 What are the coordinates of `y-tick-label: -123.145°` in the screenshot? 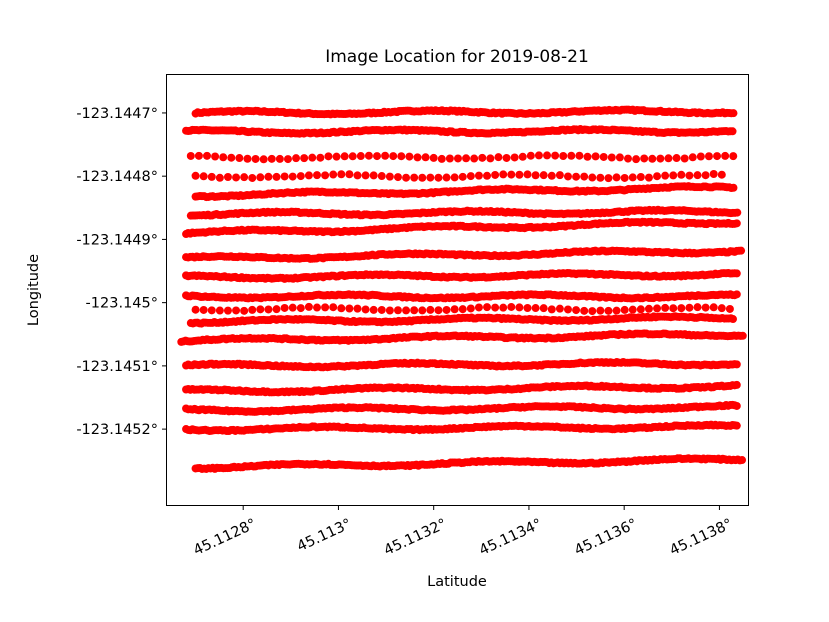 It's located at (122, 304).